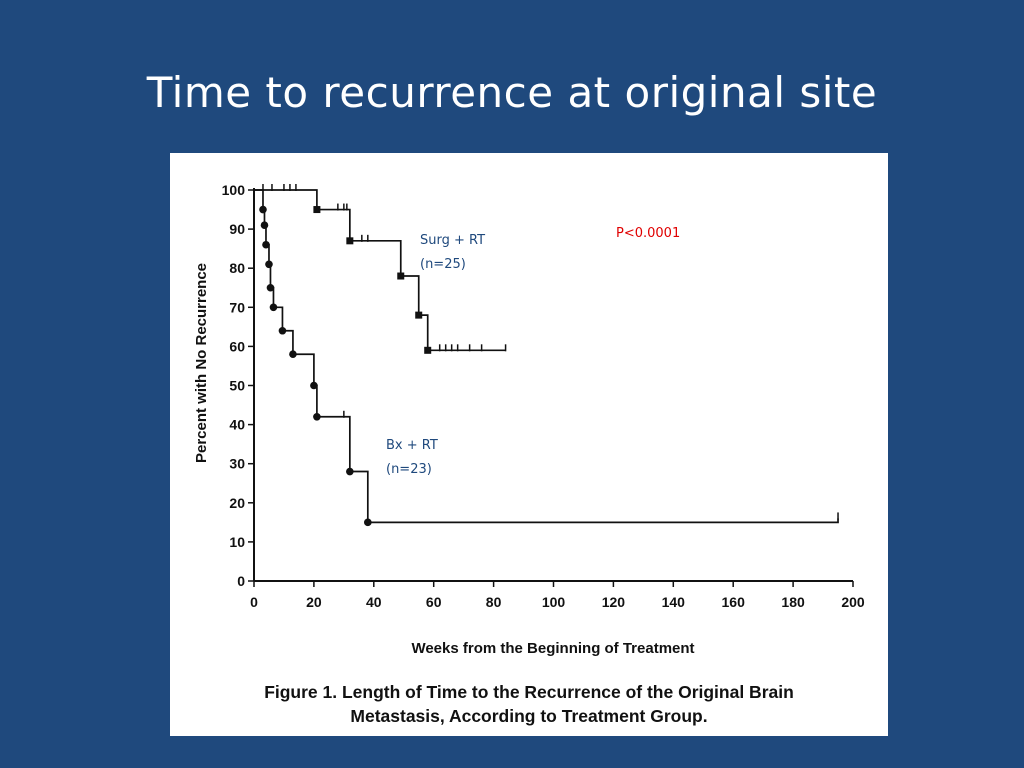 This screenshot has width=1024, height=768. Describe the element at coordinates (234, 190) in the screenshot. I see `y-tick-label-100: 100` at that location.